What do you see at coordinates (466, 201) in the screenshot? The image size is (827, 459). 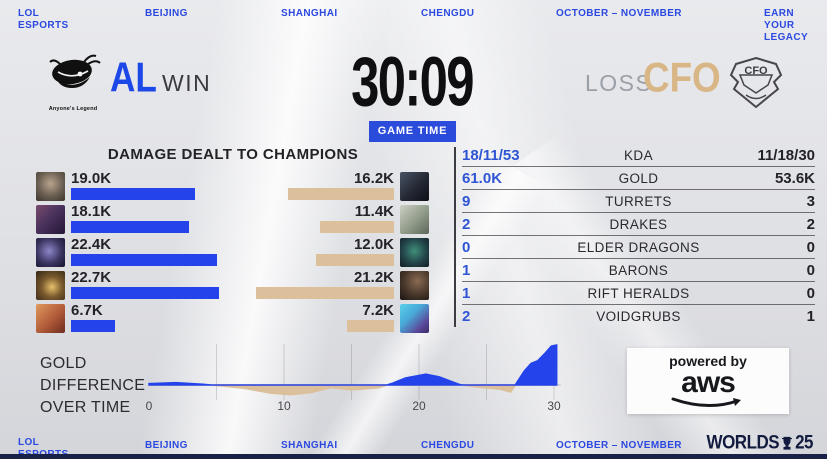 I see `stat-al-value: 9` at bounding box center [466, 201].